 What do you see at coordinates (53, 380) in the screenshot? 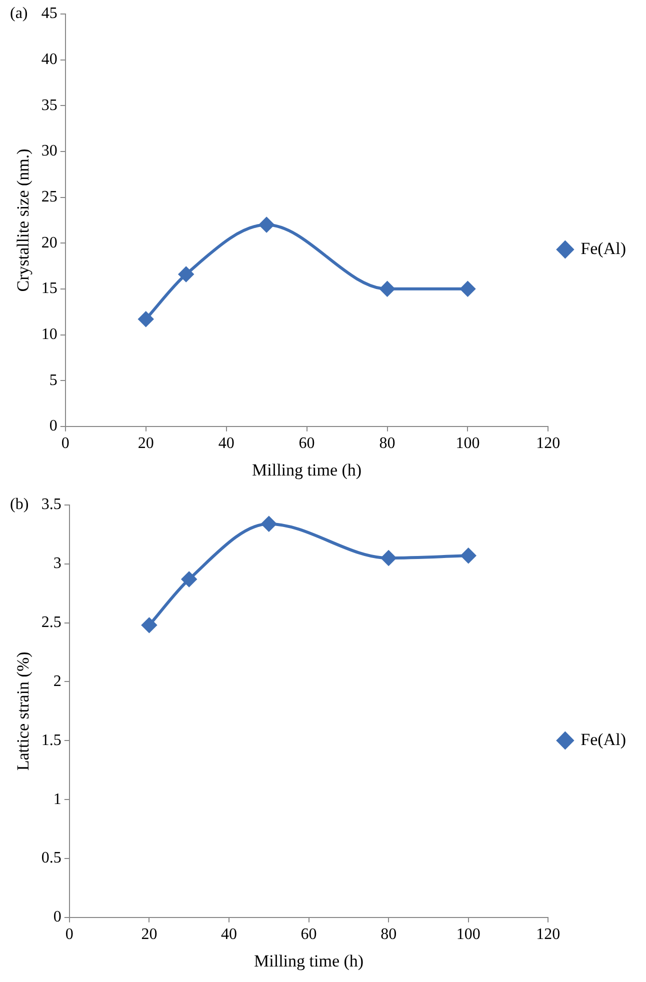
I see `y-tick-label: 5` at bounding box center [53, 380].